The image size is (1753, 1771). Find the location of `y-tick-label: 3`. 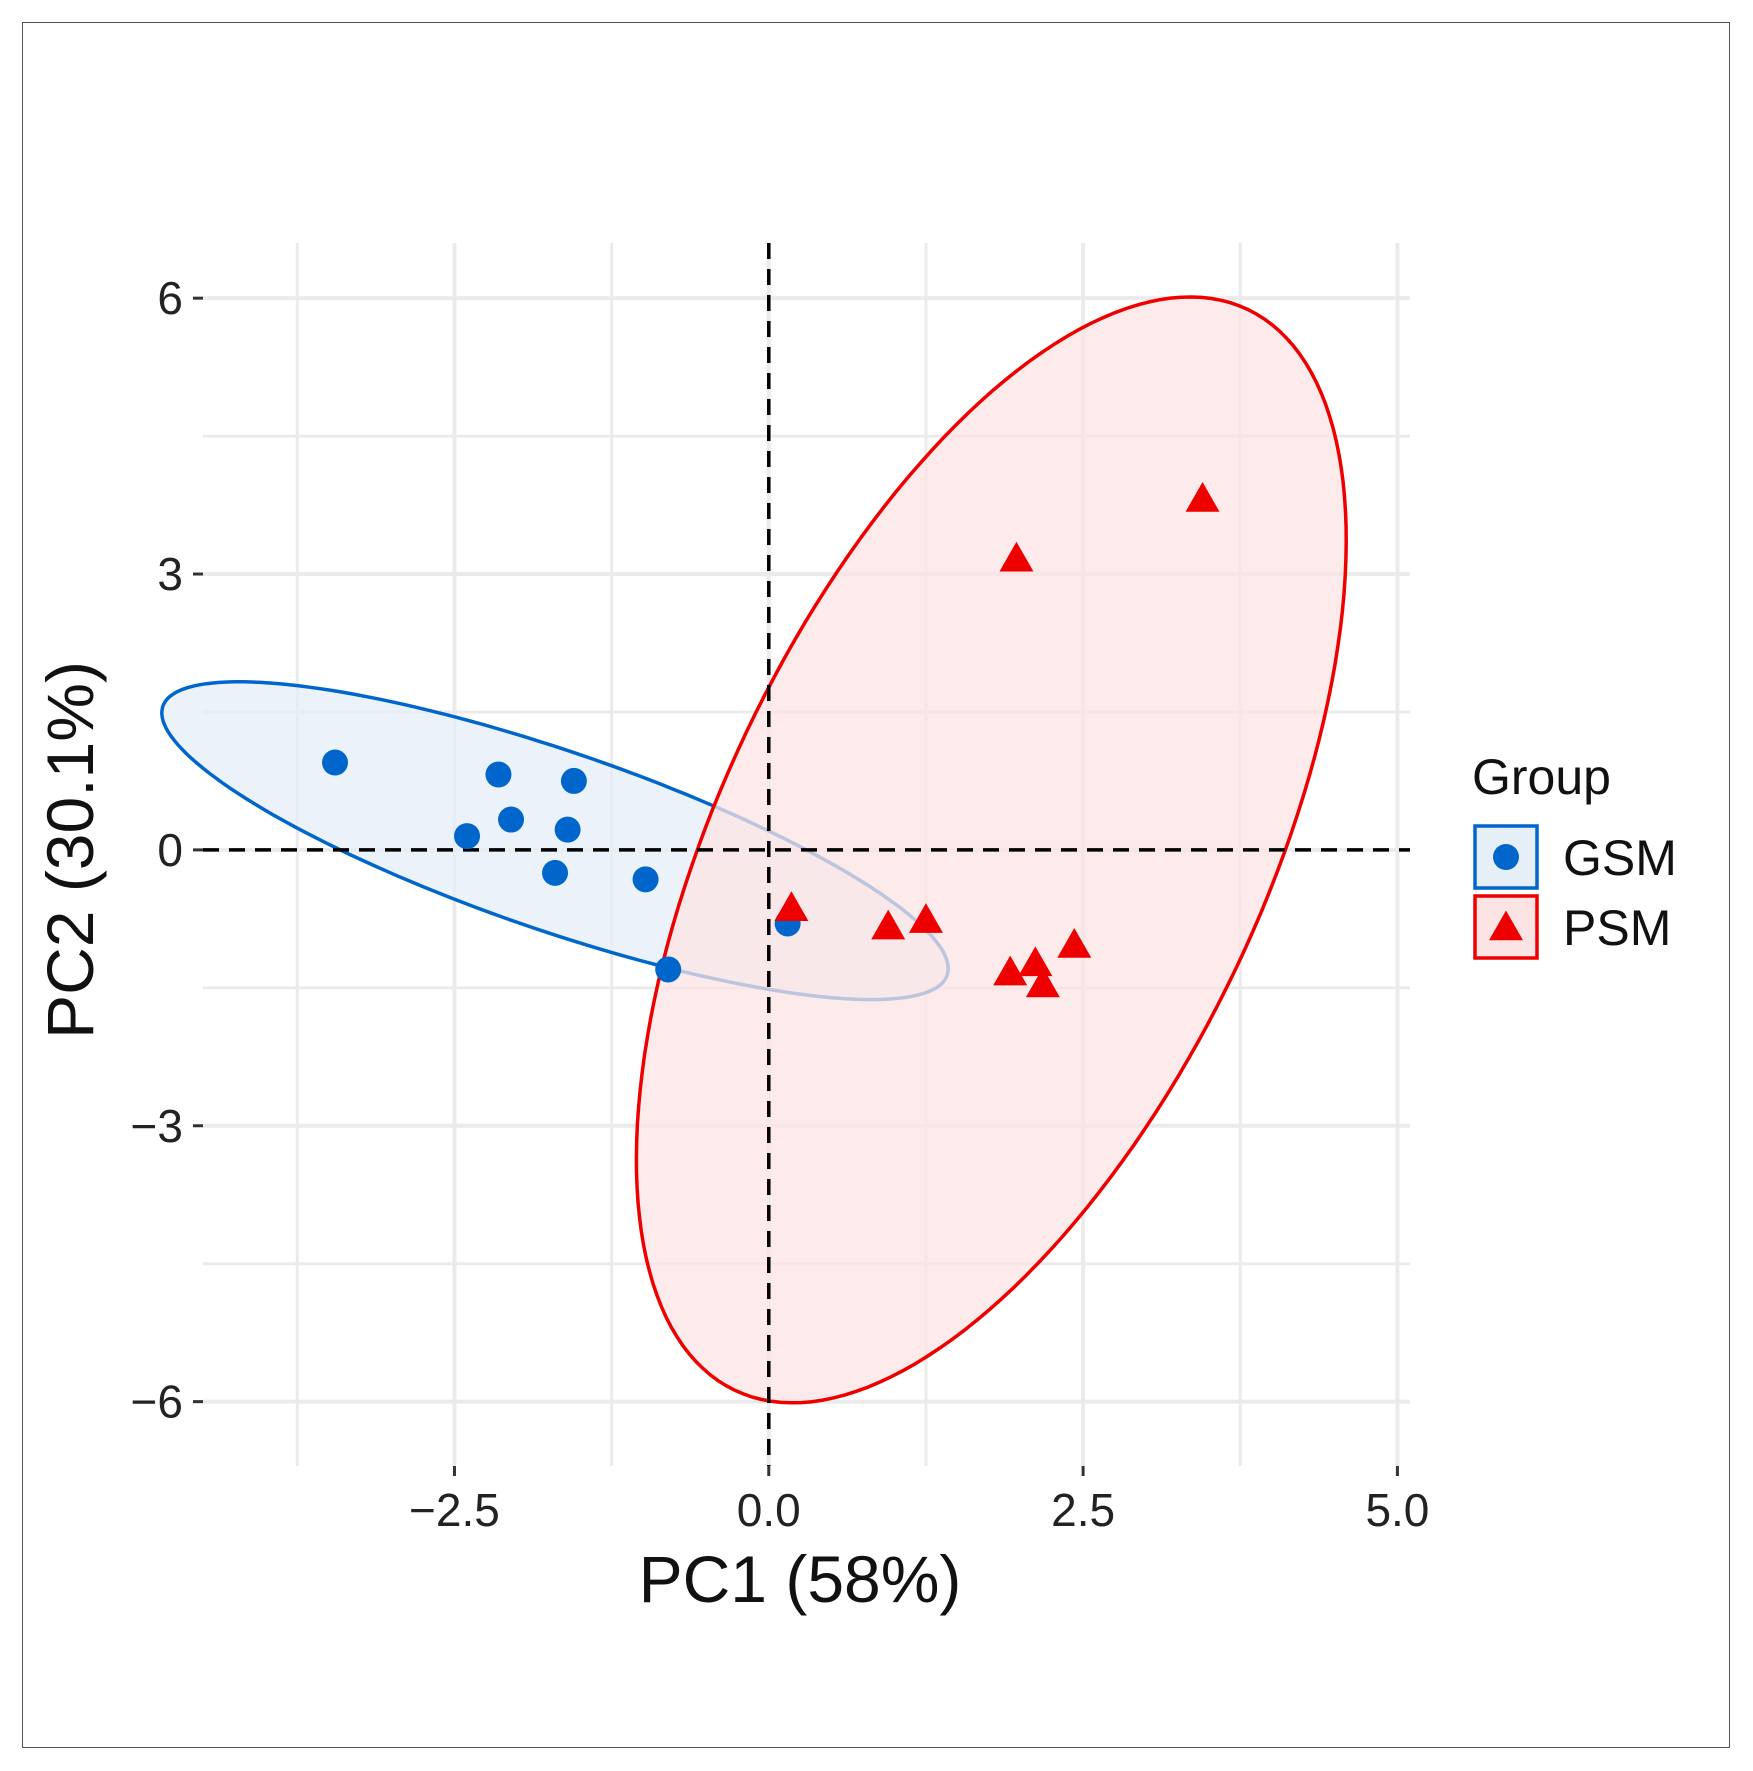

y-tick-label: 3 is located at coordinates (170, 574).